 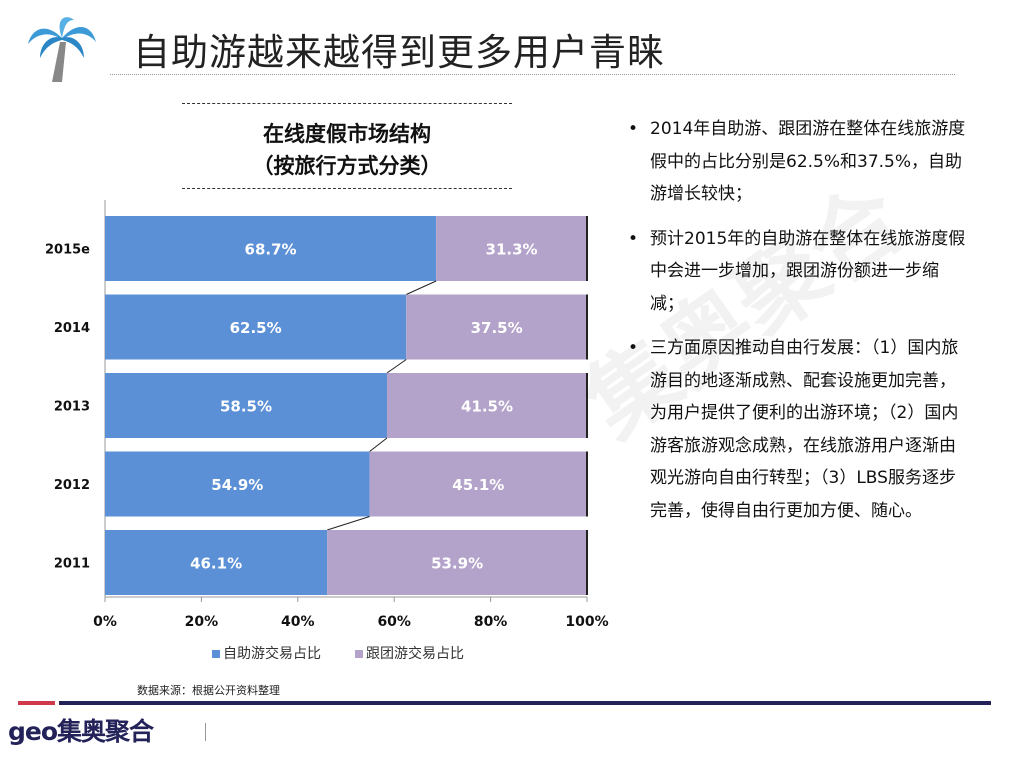 I want to click on data-label: 58.5%, so click(x=246, y=407).